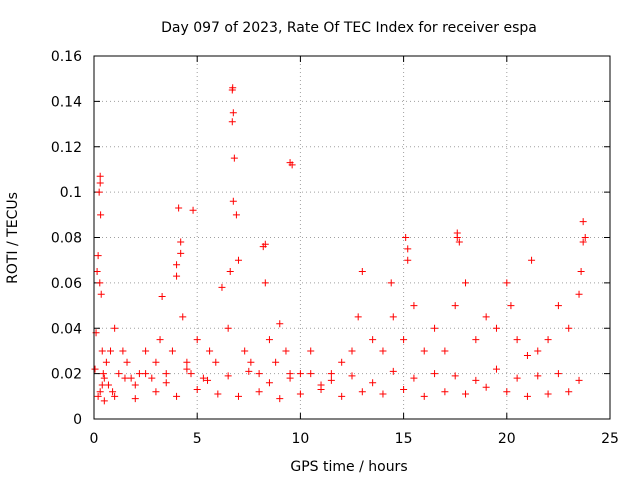 This screenshot has height=480, width=640. I want to click on y-tick-label: 0.12, so click(66, 148).